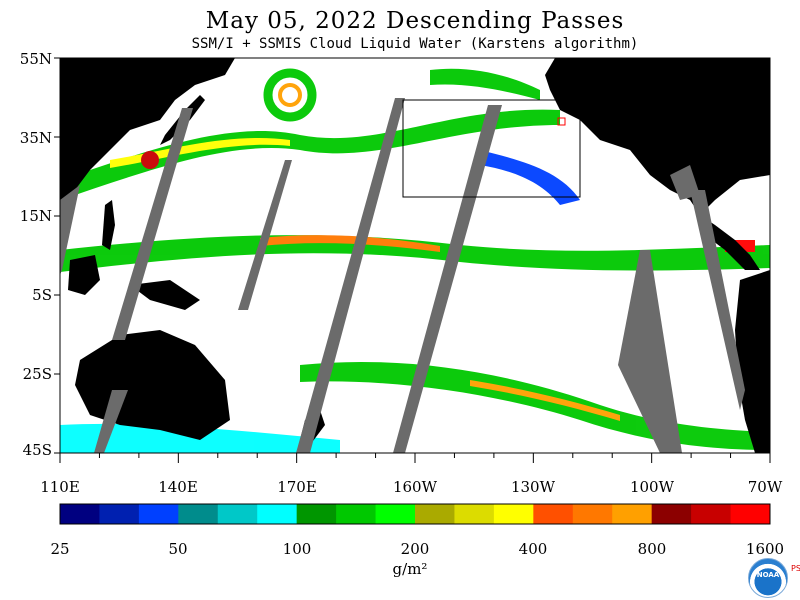 The width and height of the screenshot is (800, 600). Describe the element at coordinates (561, 121) in the screenshot. I see `station-marker` at that location.